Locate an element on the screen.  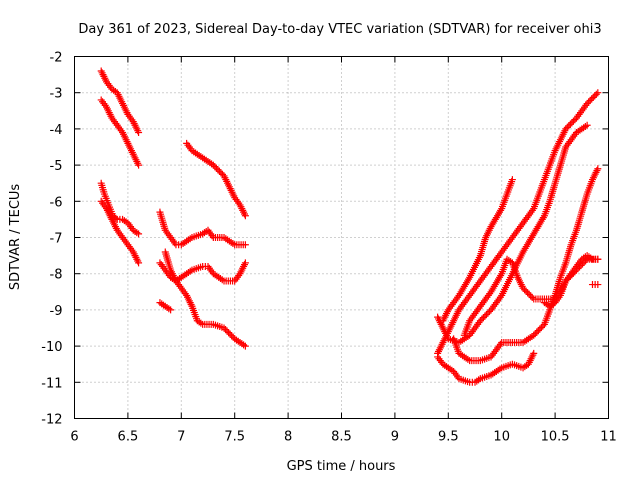
x-tick-label: 6.5 is located at coordinates (128, 437).